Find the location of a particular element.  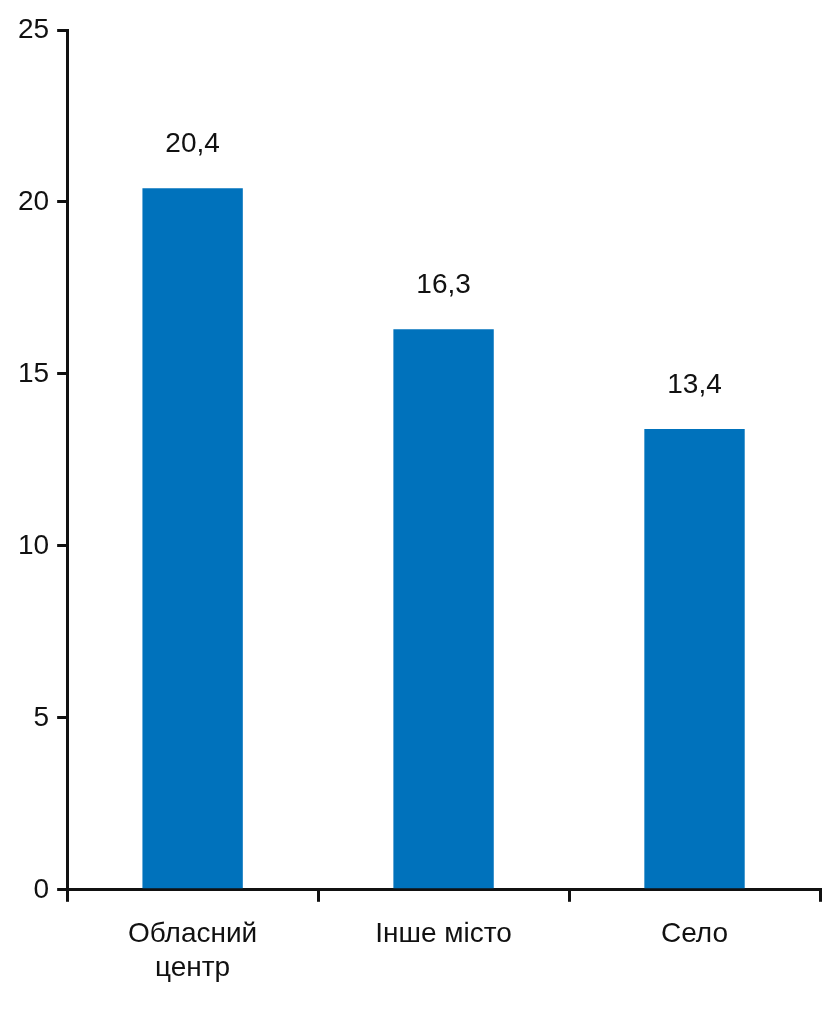

y-tick-label: 15 is located at coordinates (33, 372).